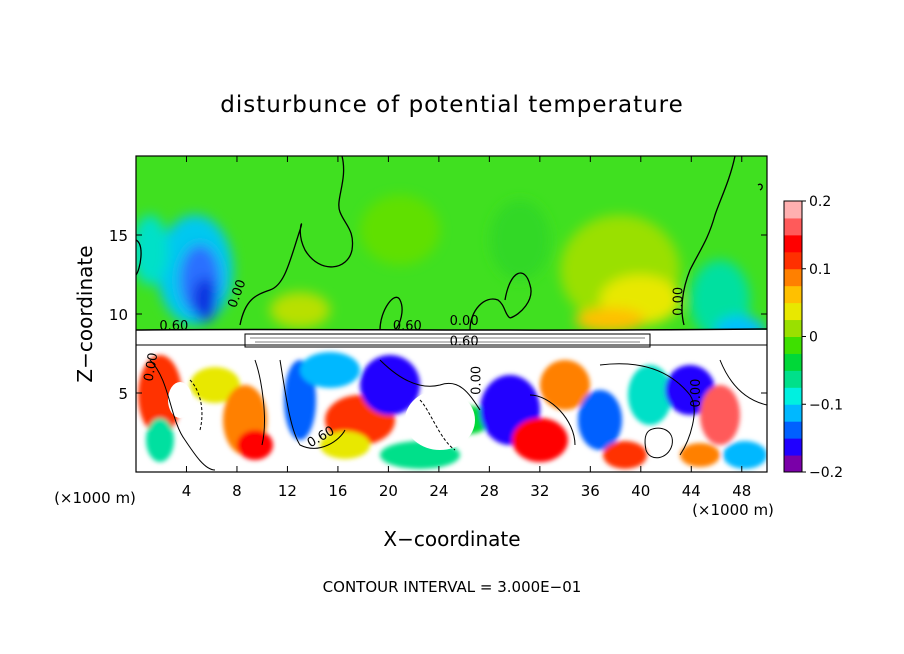  I want to click on colorbar-tick-label: 0.2, so click(820, 202).